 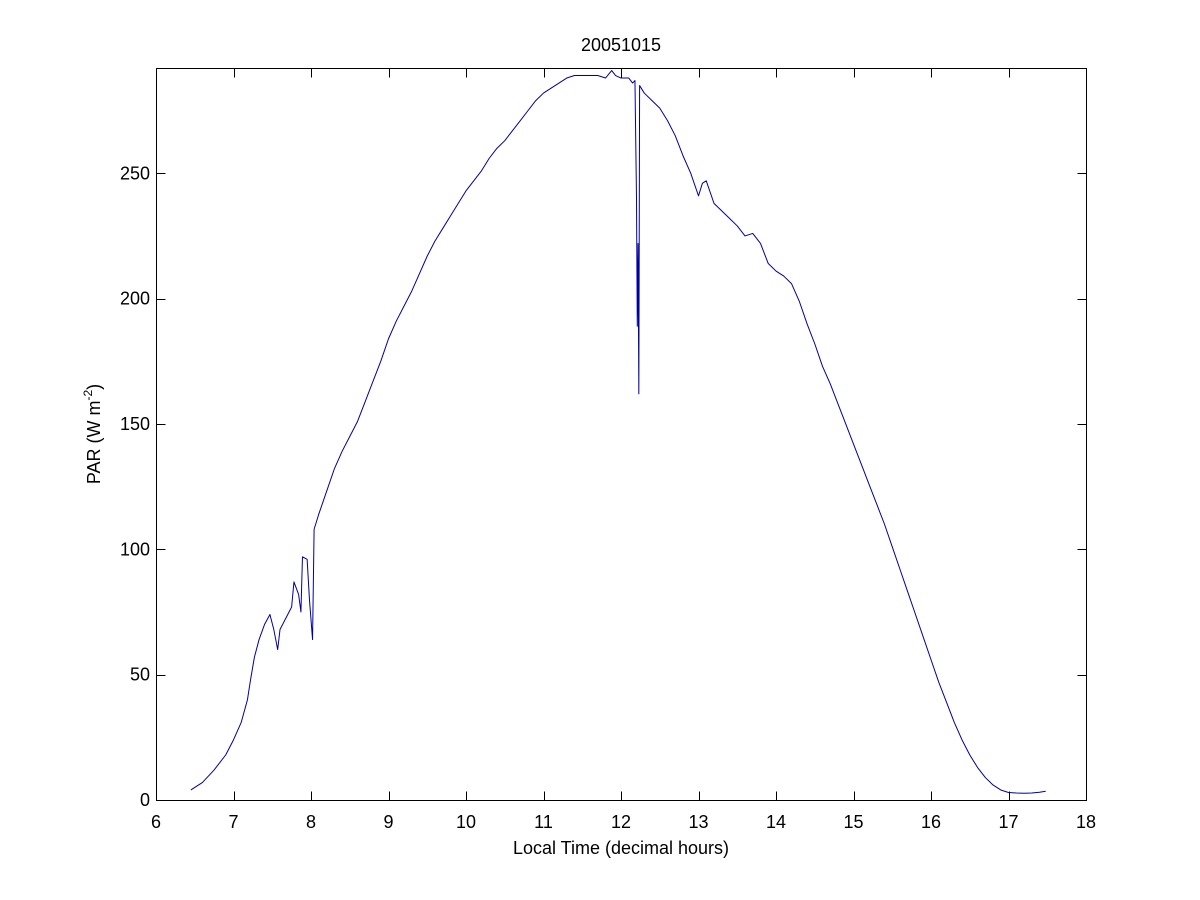 What do you see at coordinates (621, 848) in the screenshot?
I see `x-axis-title: Local Time (decimal hours)` at bounding box center [621, 848].